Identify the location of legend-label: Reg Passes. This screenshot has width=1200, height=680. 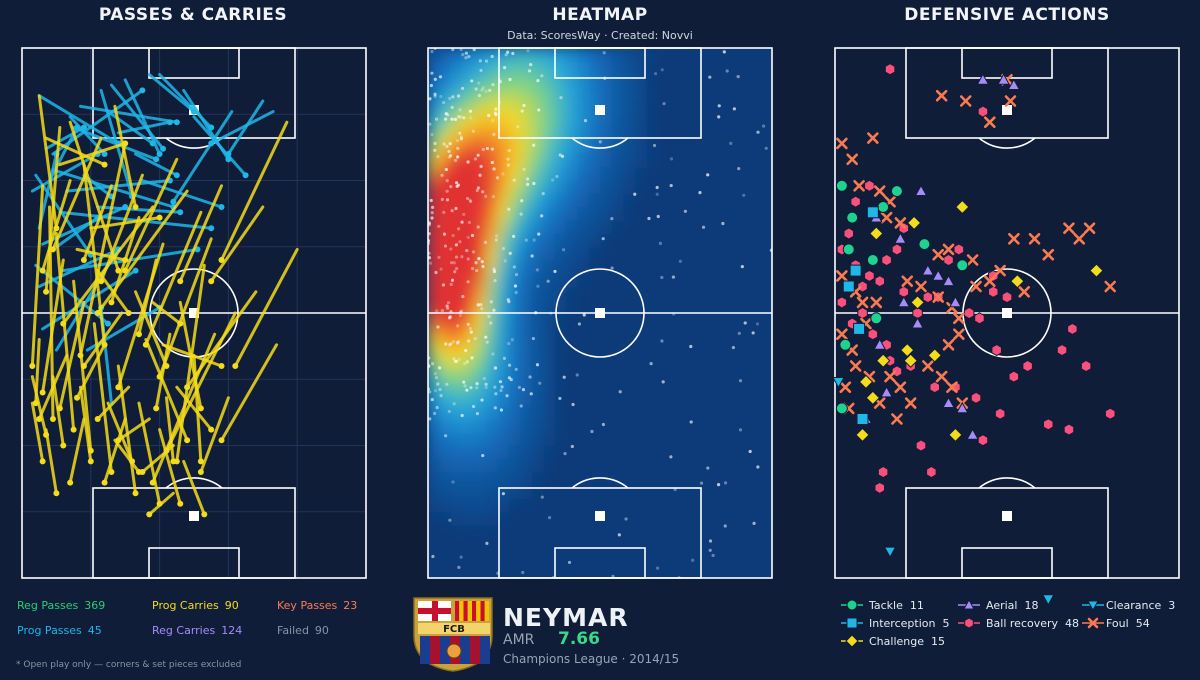
(48, 605).